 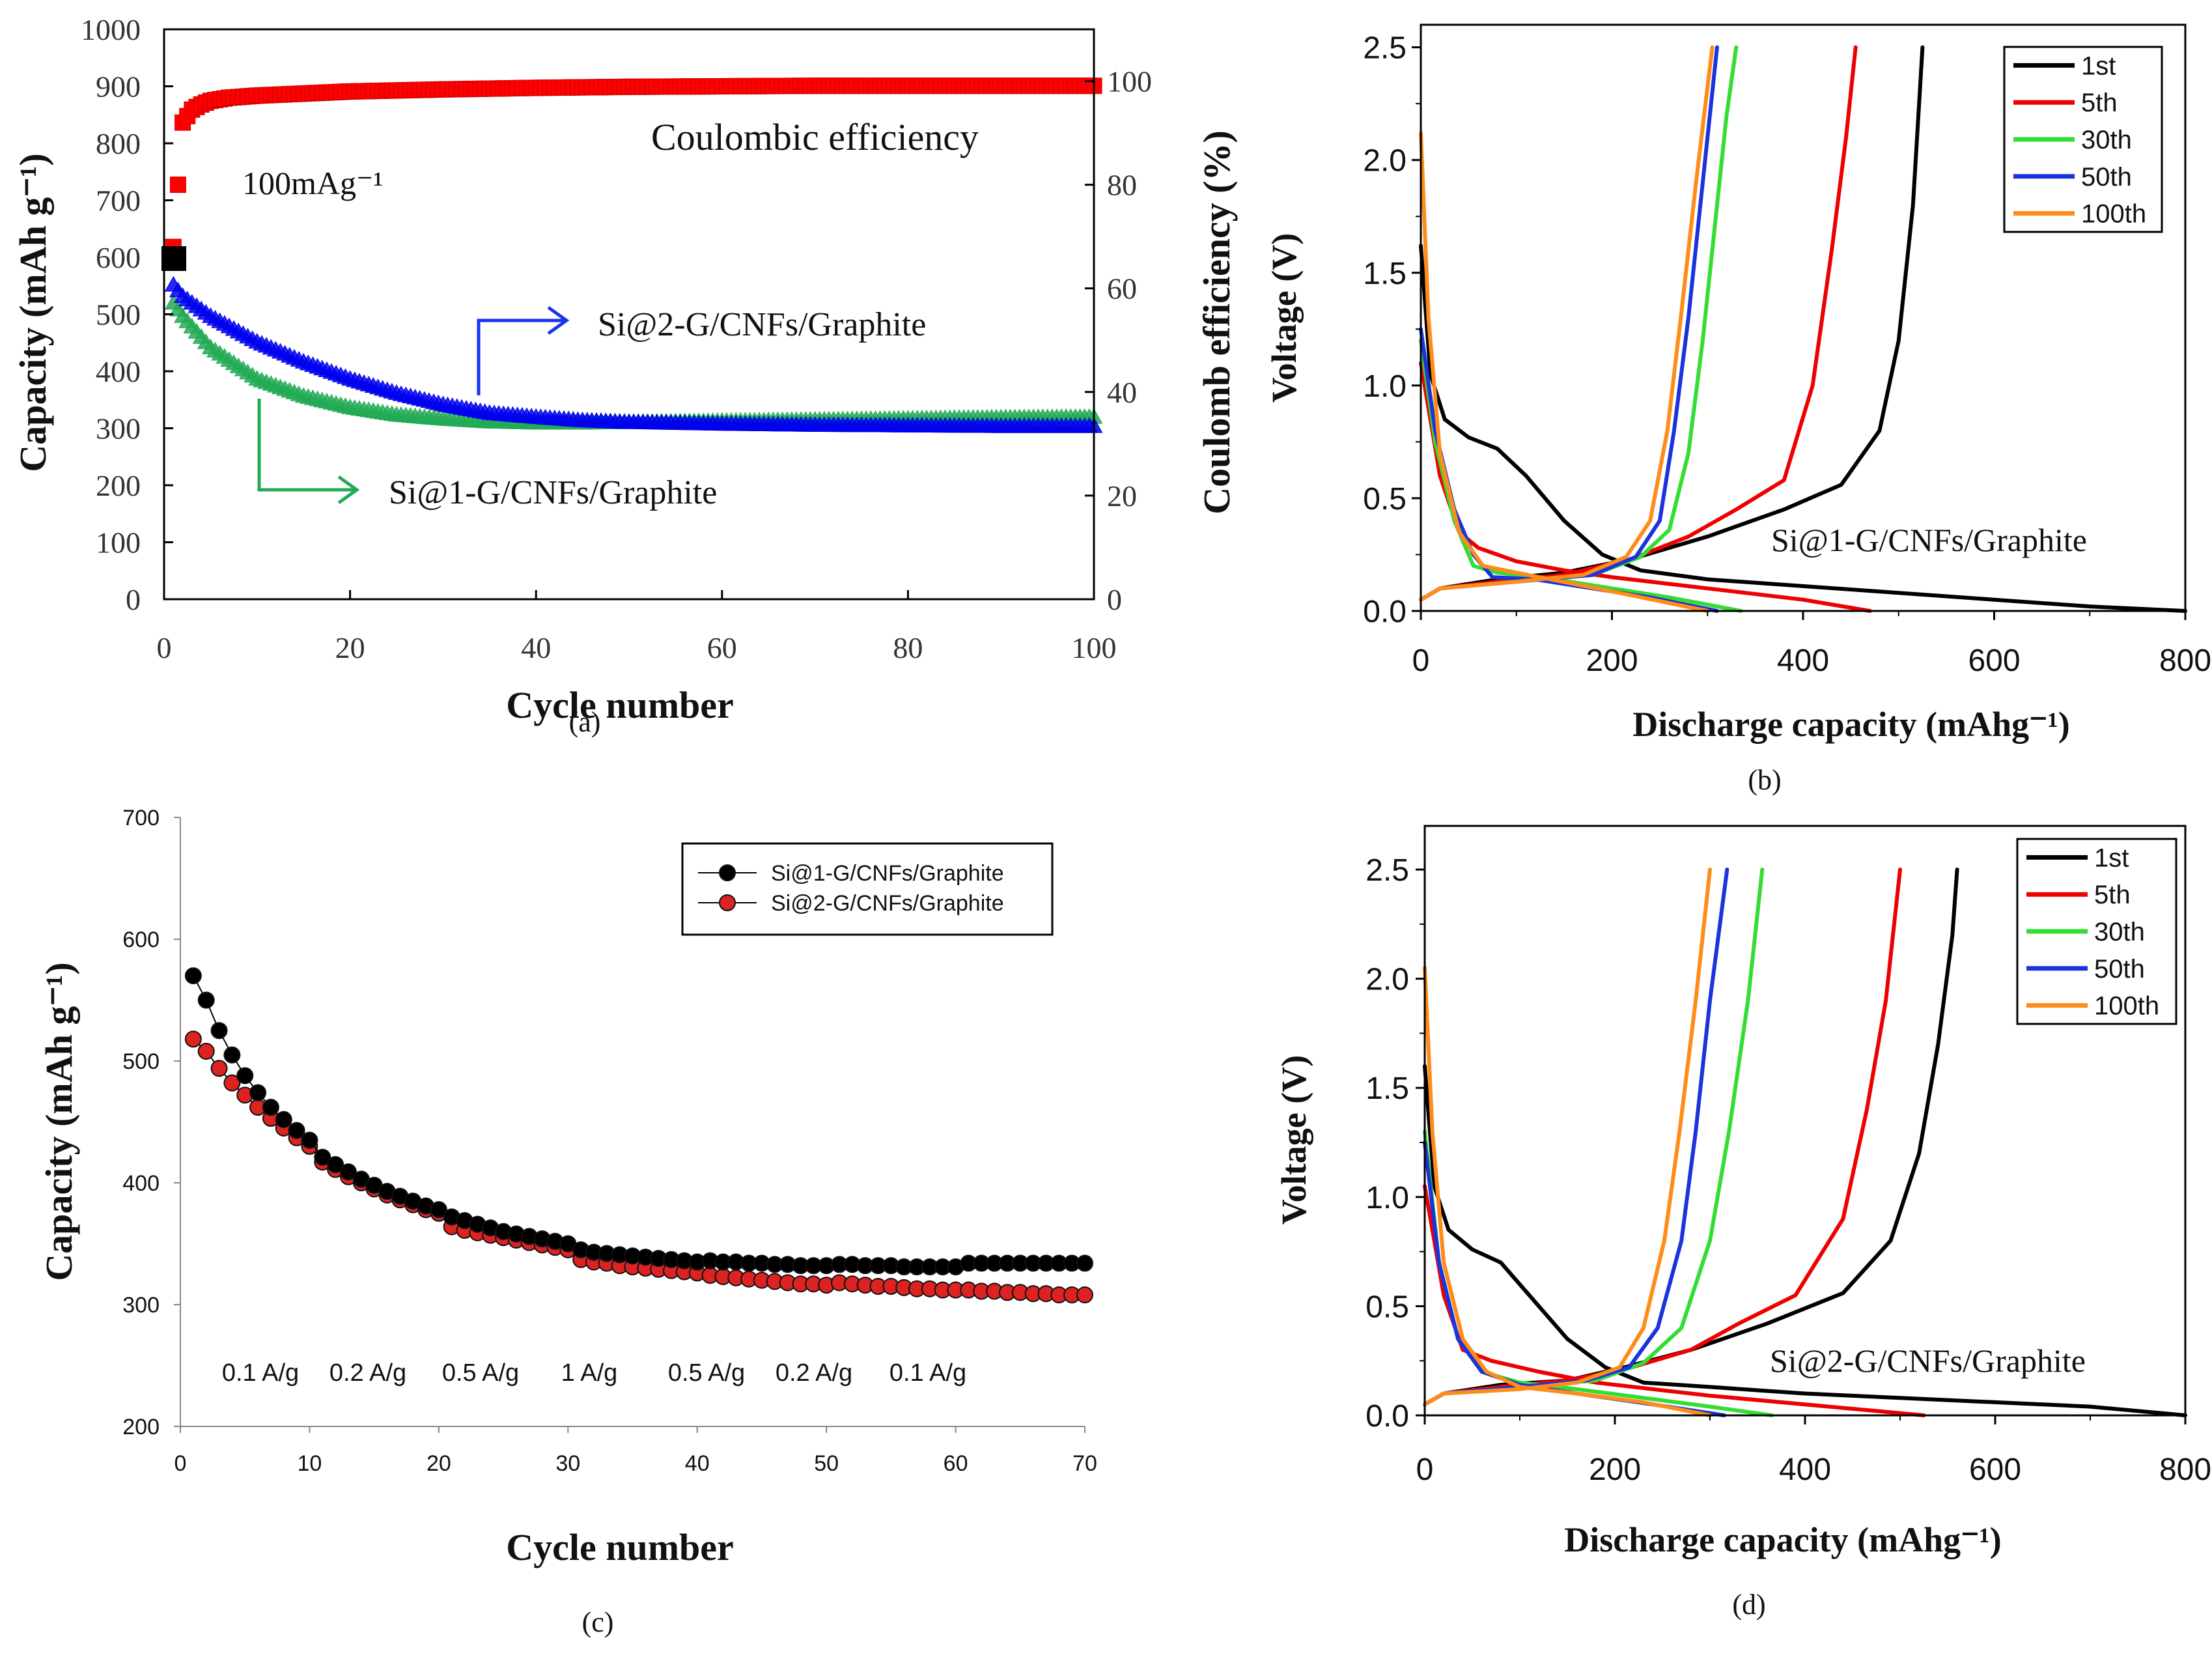 I want to click on panel-b-label: (b), so click(x=1765, y=780).